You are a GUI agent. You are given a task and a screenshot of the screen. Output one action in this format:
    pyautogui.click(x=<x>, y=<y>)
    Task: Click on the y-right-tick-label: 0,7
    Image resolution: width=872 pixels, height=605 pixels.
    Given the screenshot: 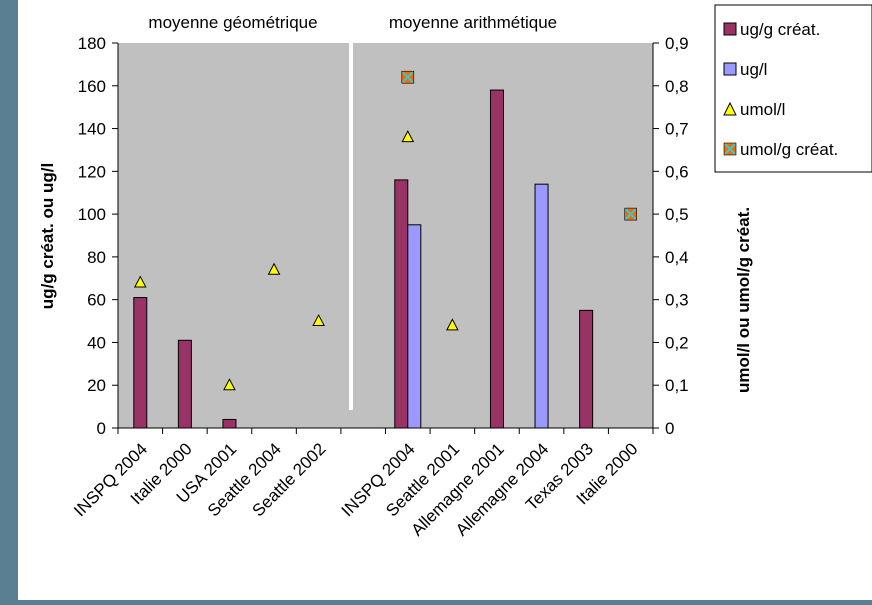 What is the action you would take?
    pyautogui.click(x=677, y=129)
    